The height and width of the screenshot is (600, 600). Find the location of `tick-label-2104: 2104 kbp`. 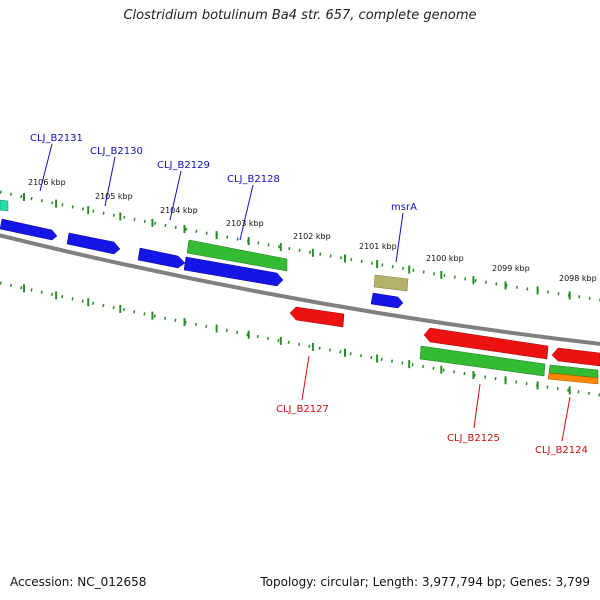

tick-label-2104: 2104 kbp is located at coordinates (179, 210).